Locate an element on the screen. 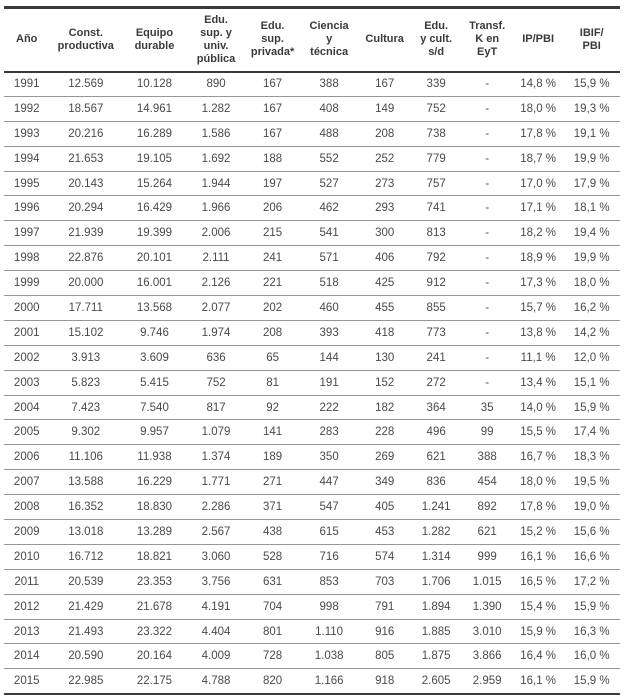 This screenshot has height=695, width=624. year-cell: 2008 is located at coordinates (26, 507).